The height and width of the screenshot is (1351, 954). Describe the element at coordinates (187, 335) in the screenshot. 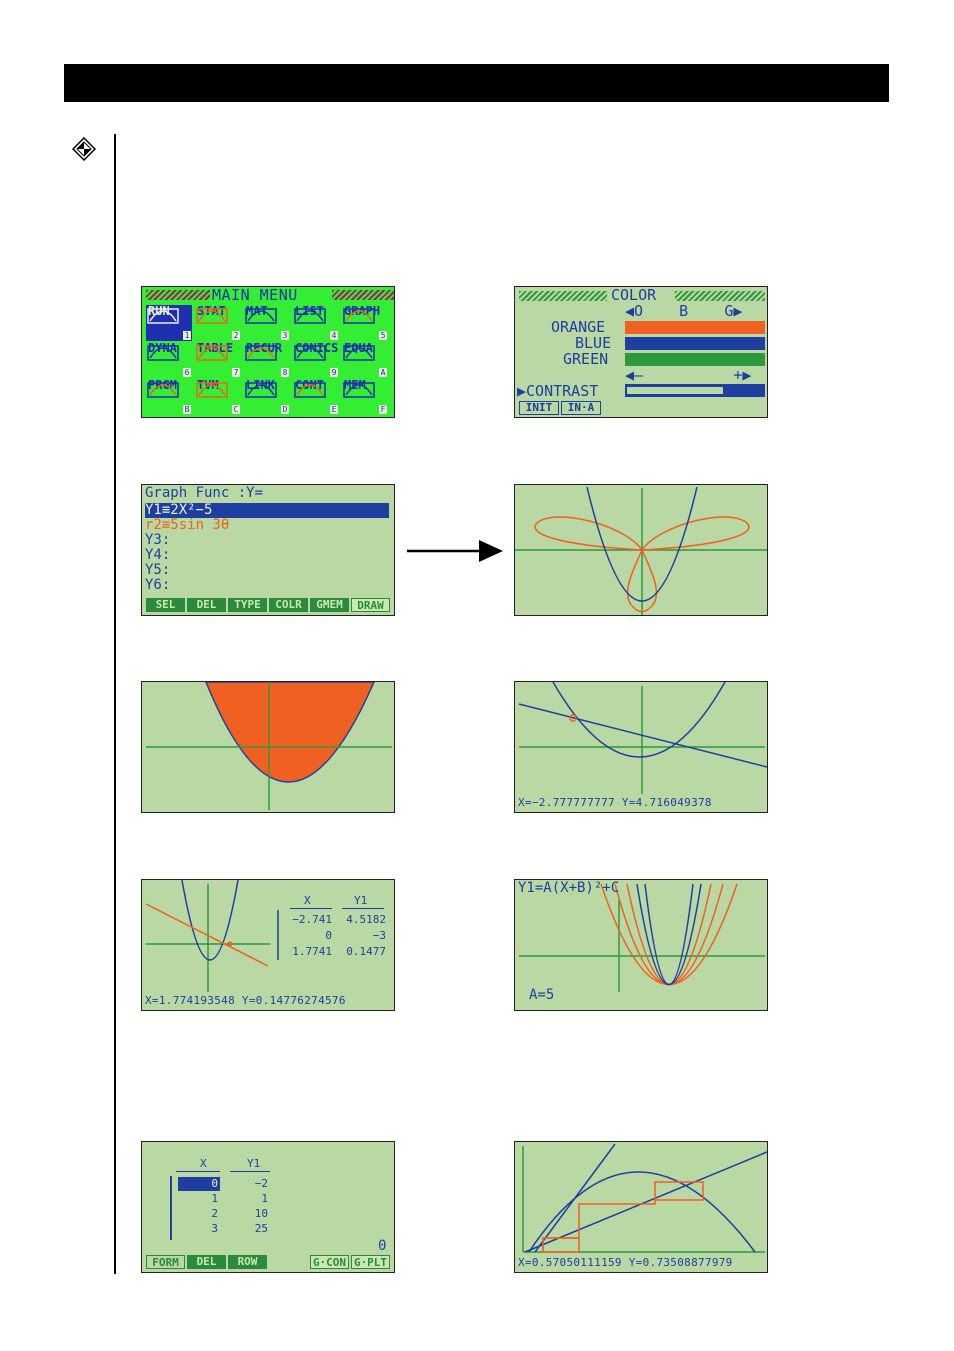

I see `menu-item-key: 1` at that location.